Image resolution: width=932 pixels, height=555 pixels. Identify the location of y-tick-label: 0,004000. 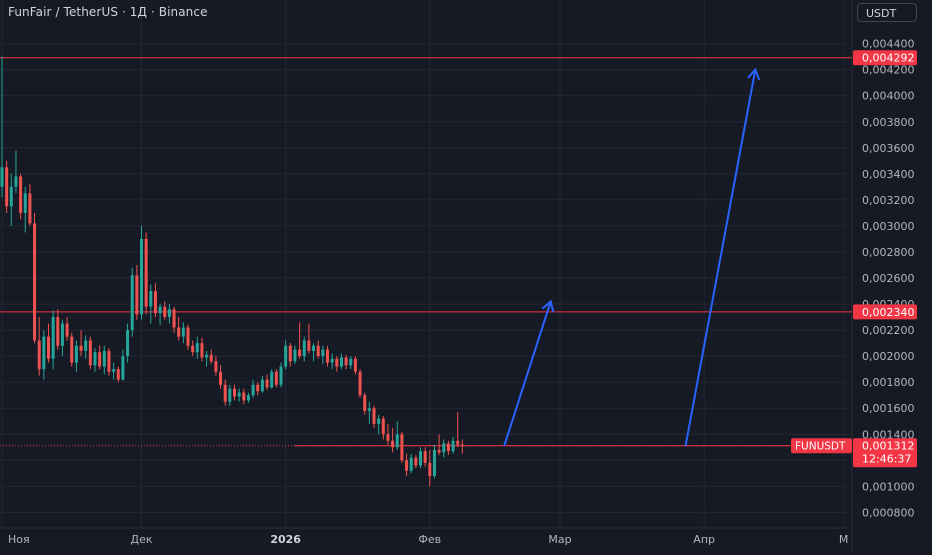
(888, 96).